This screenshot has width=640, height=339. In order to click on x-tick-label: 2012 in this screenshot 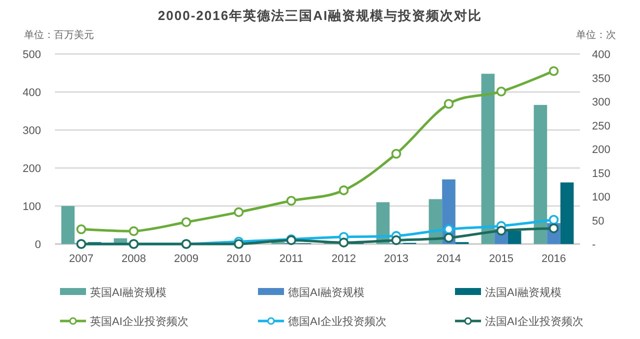, I will do `click(344, 259)`.